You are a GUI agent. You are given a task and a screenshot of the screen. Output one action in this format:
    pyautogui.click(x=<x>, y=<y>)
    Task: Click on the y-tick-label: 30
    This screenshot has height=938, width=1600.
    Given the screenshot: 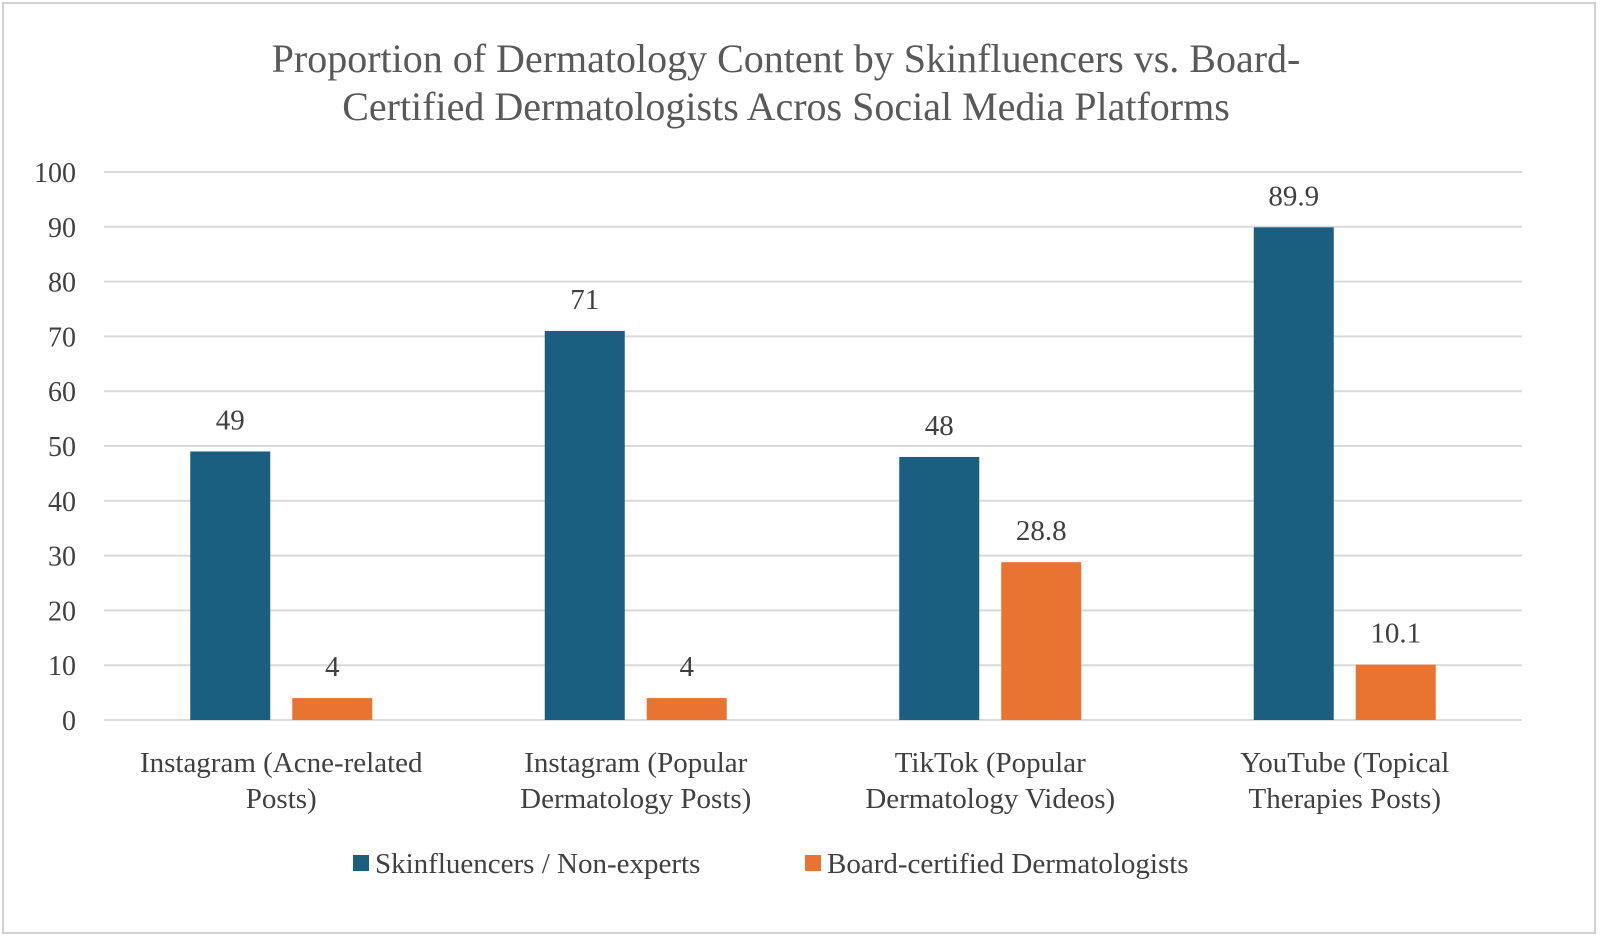 What is the action you would take?
    pyautogui.click(x=62, y=557)
    